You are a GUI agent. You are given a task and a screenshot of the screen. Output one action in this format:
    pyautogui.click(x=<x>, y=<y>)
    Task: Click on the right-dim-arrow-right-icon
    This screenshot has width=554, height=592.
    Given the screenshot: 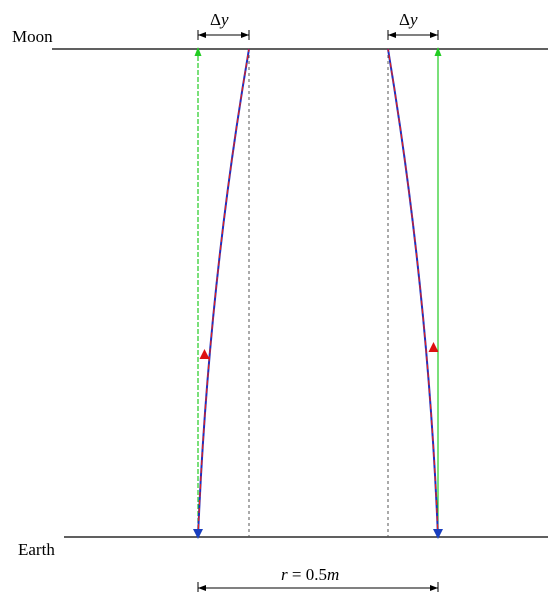 What is the action you would take?
    pyautogui.click(x=434, y=35)
    